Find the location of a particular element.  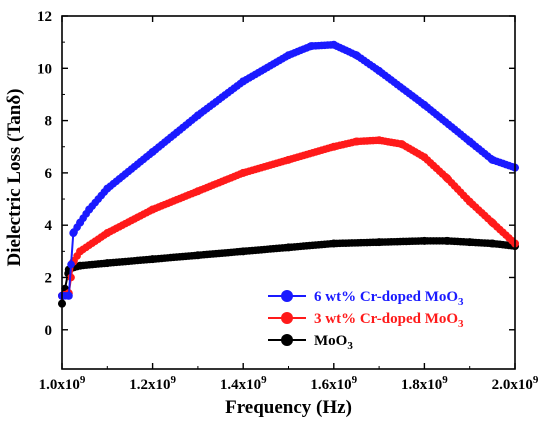

legend-label: MoO3 is located at coordinates (333, 342).